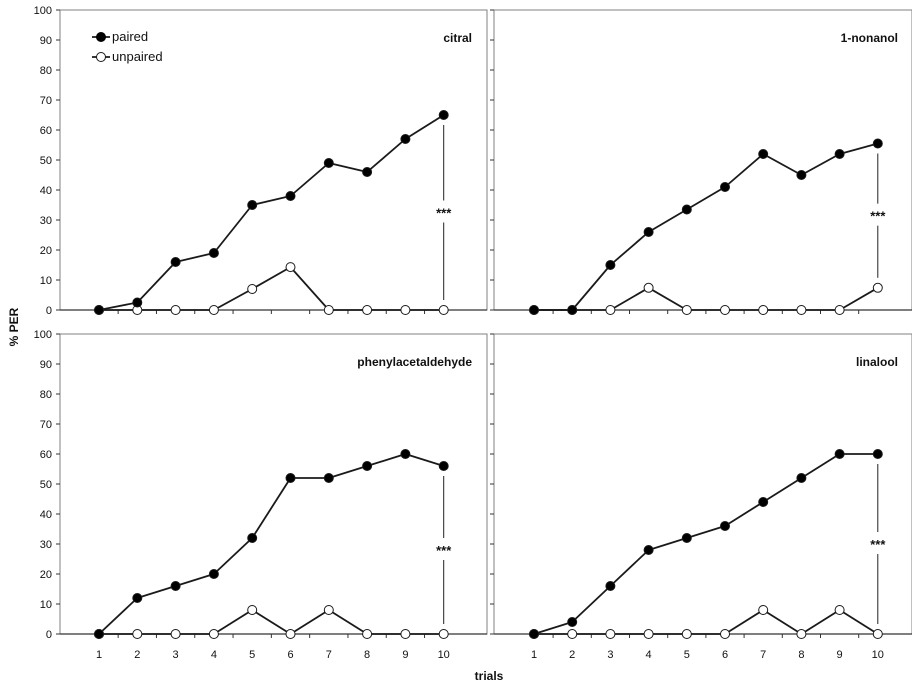 This screenshot has height=685, width=912. I want to click on panel-title: citral, so click(457, 38).